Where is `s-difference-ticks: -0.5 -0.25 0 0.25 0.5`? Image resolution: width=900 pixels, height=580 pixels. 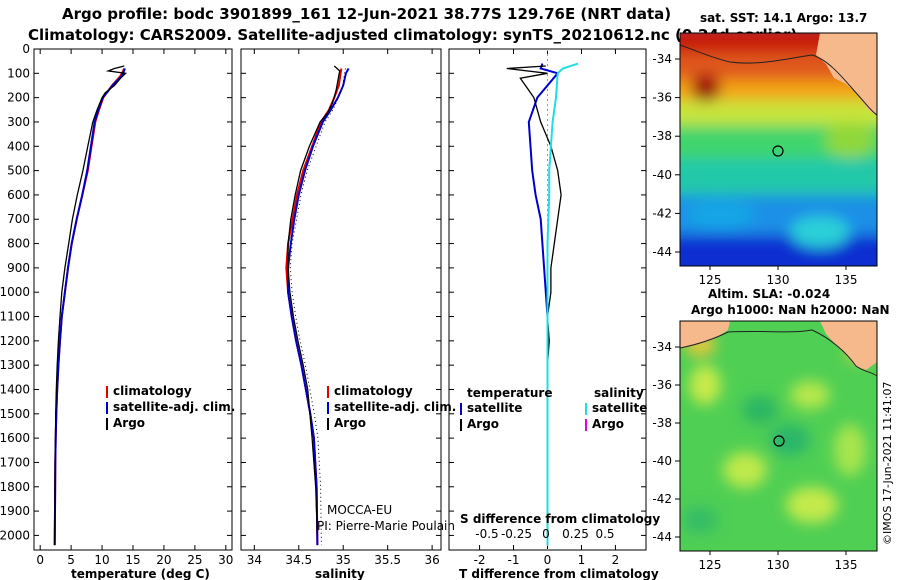 s-difference-ticks: -0.5 -0.25 0 0.25 0.5 is located at coordinates (544, 534).